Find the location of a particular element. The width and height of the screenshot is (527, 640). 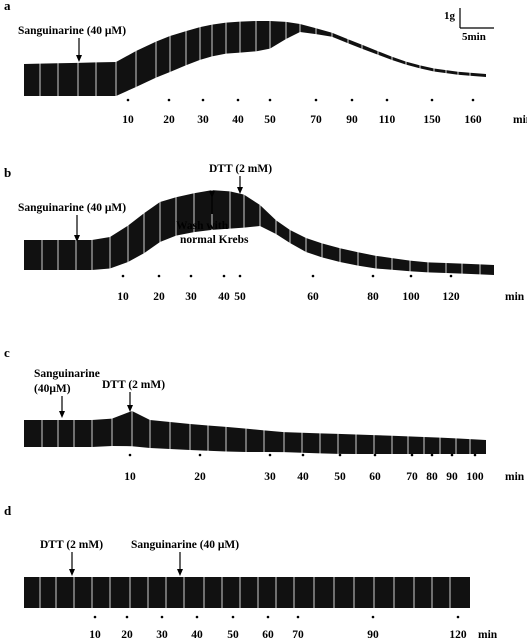

annotation-label: (40μM) is located at coordinates (52, 389).